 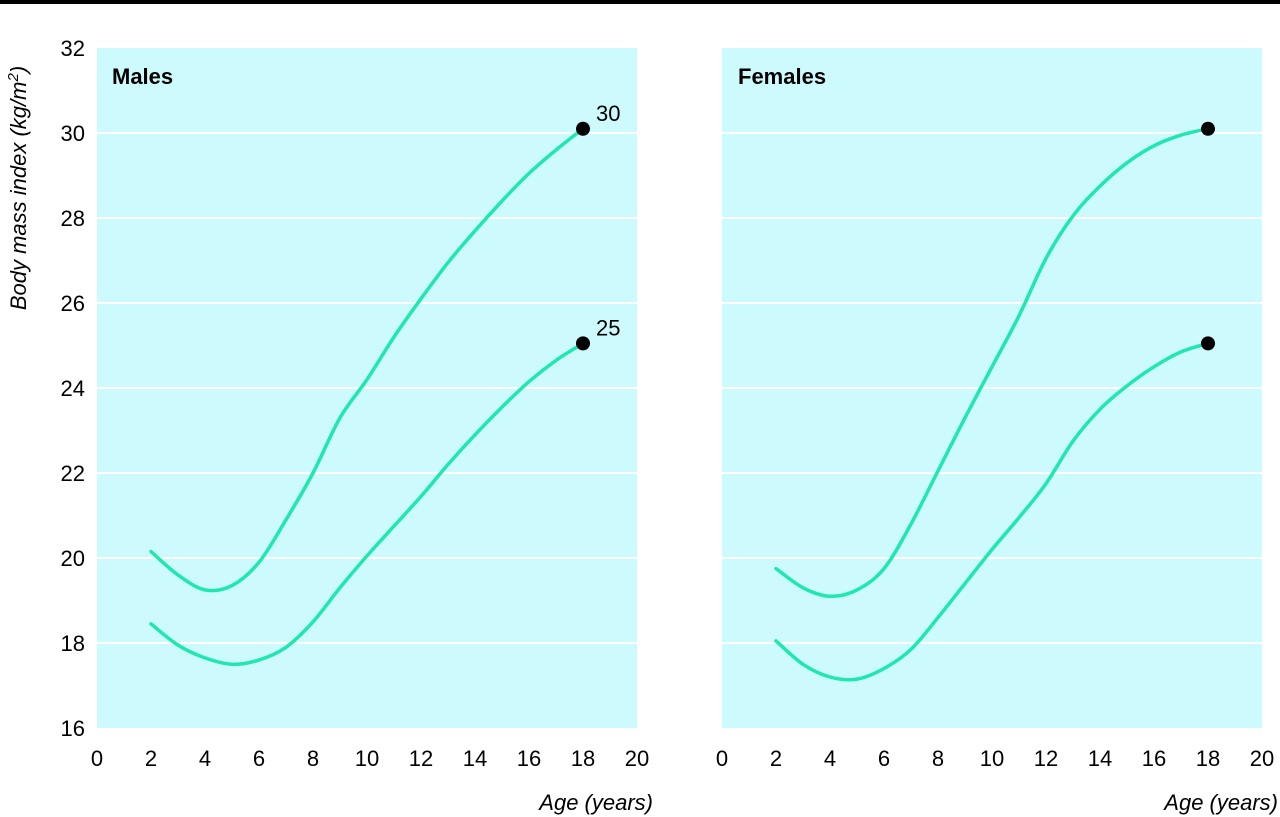 I want to click on y-axis-title: Body mass index (kg/m2), so click(x=18, y=188).